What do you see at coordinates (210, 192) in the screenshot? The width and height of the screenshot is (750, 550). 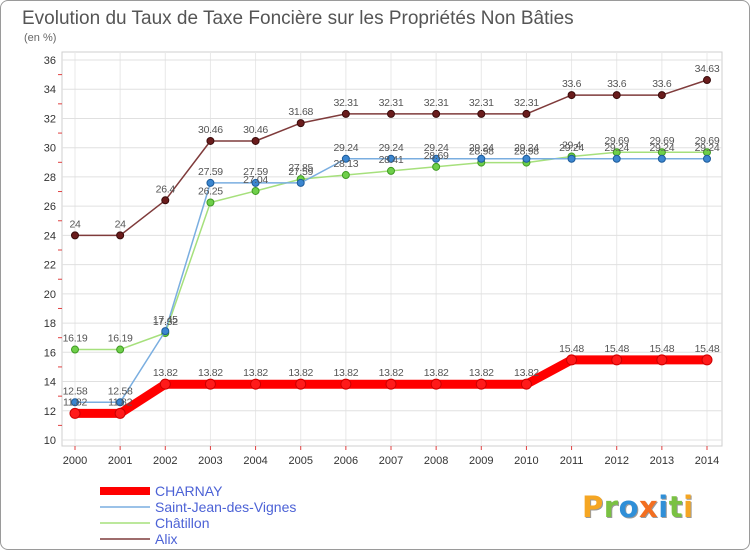 I see `data-label: 26.25` at bounding box center [210, 192].